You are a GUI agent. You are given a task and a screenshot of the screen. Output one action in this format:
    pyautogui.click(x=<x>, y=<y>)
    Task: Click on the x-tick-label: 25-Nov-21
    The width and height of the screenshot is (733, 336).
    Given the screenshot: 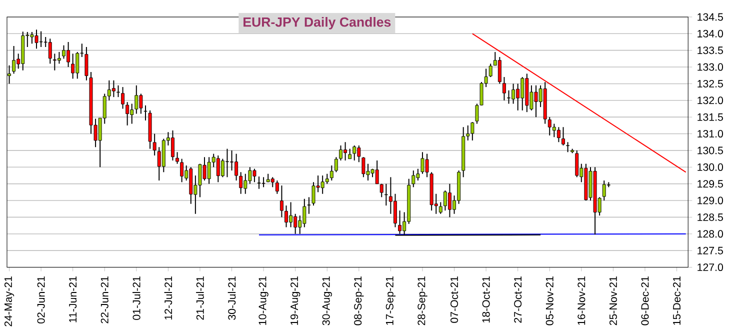 What is the action you would take?
    pyautogui.click(x=613, y=301)
    